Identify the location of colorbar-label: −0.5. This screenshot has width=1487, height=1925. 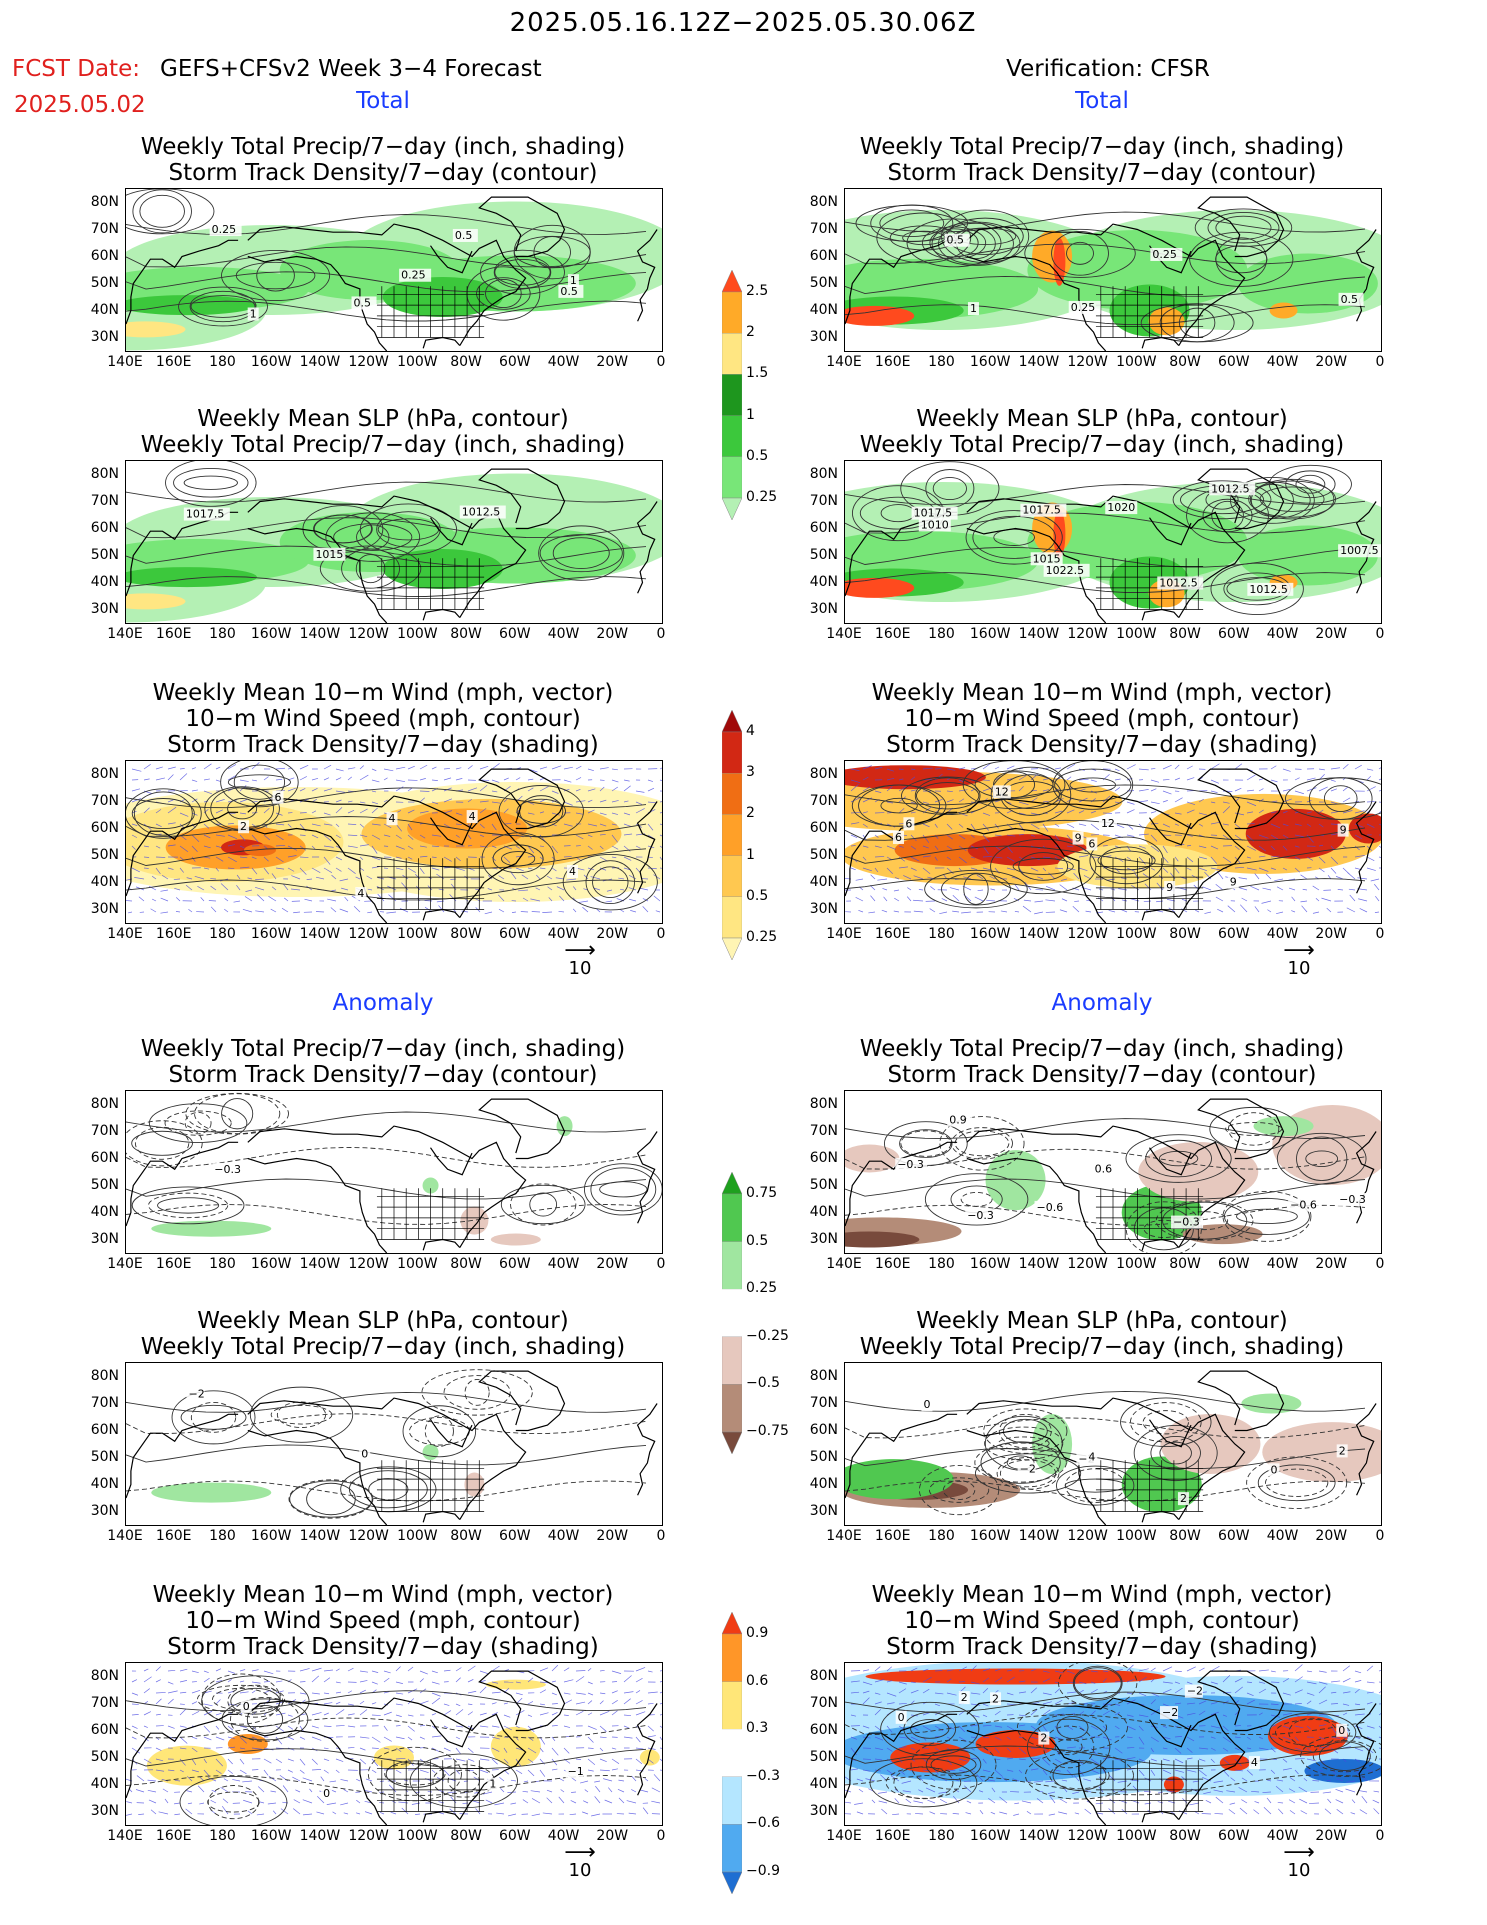
(763, 1383).